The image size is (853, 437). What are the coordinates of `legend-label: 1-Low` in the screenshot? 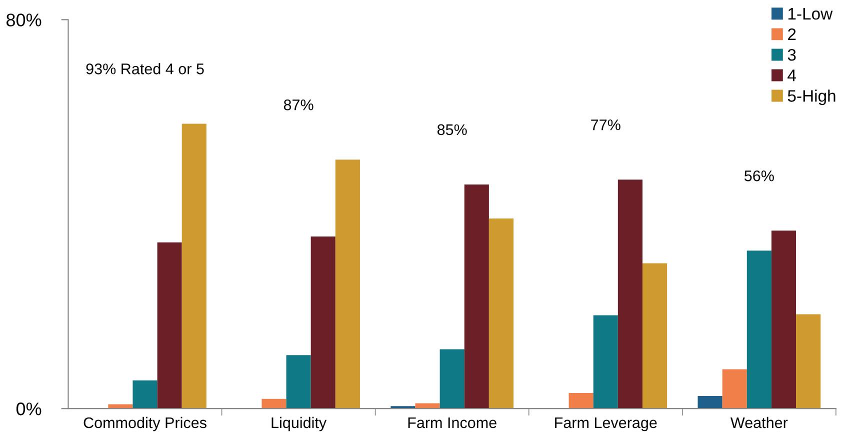 It's located at (810, 14).